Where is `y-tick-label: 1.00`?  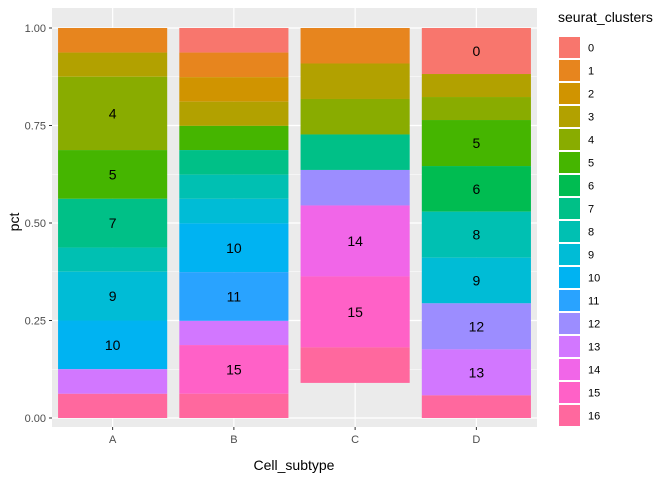 y-tick-label: 1.00 is located at coordinates (35, 29).